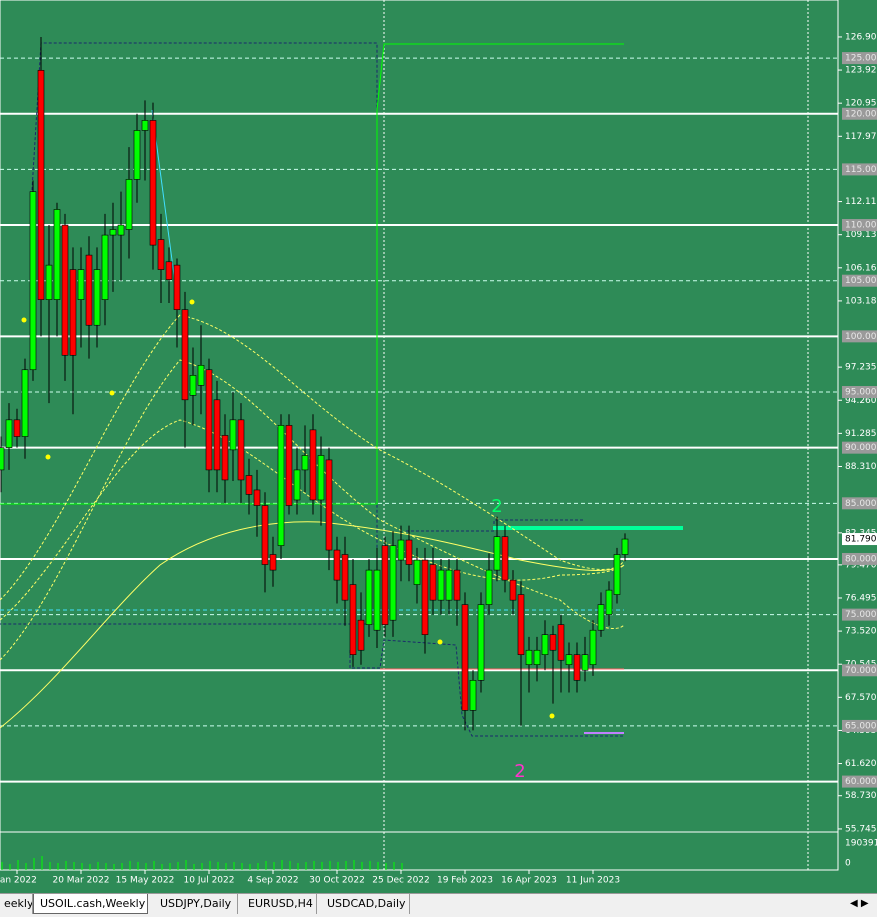 Image resolution: width=877 pixels, height=917 pixels. What do you see at coordinates (861, 226) in the screenshot?
I see `level-label: 110.000` at bounding box center [861, 226].